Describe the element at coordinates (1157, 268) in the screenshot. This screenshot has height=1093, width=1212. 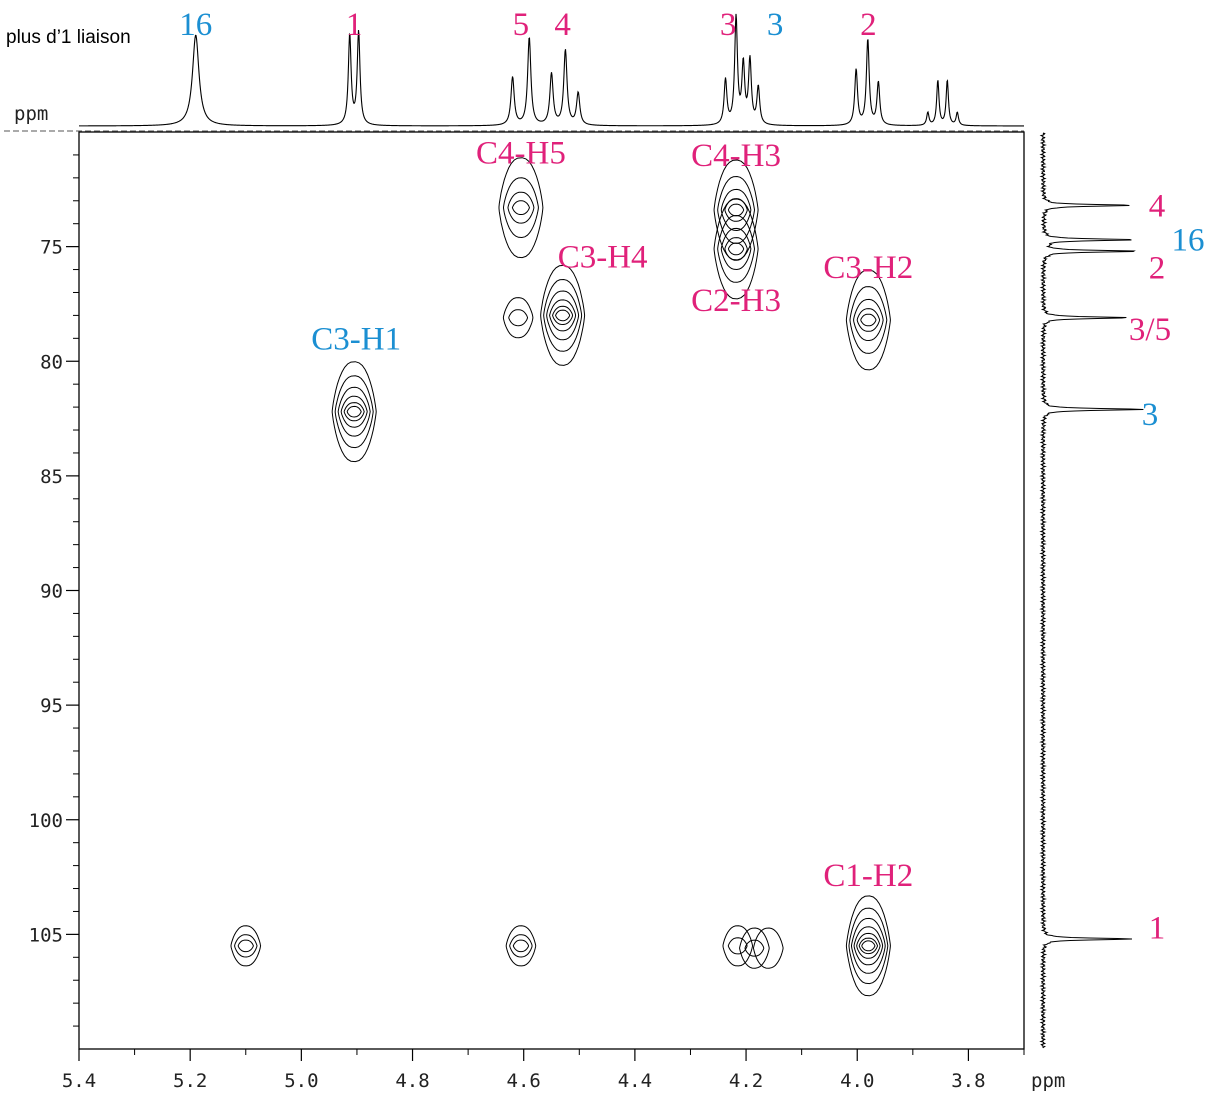
I see `carbon-peak-label: 2` at that location.